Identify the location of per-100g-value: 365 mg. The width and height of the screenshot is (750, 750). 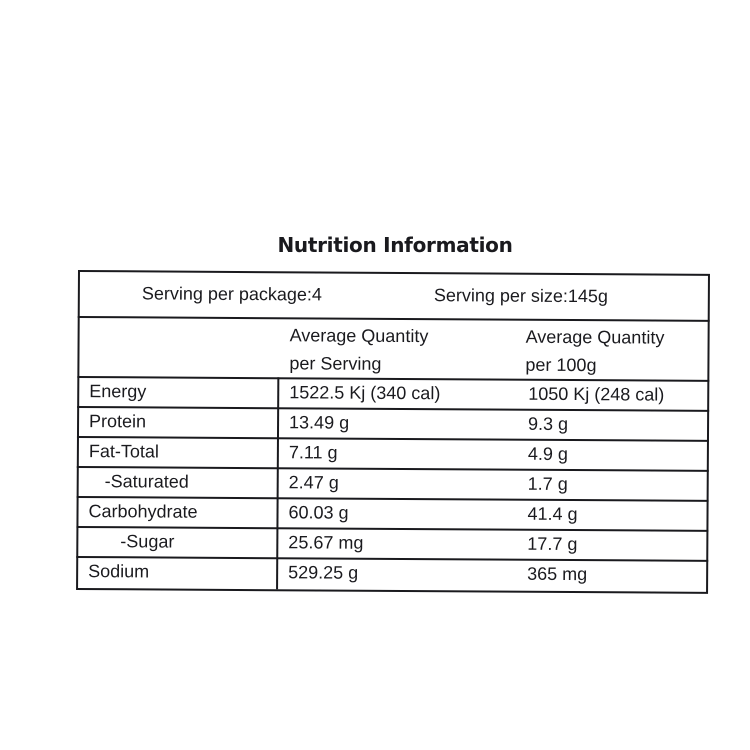
(557, 574).